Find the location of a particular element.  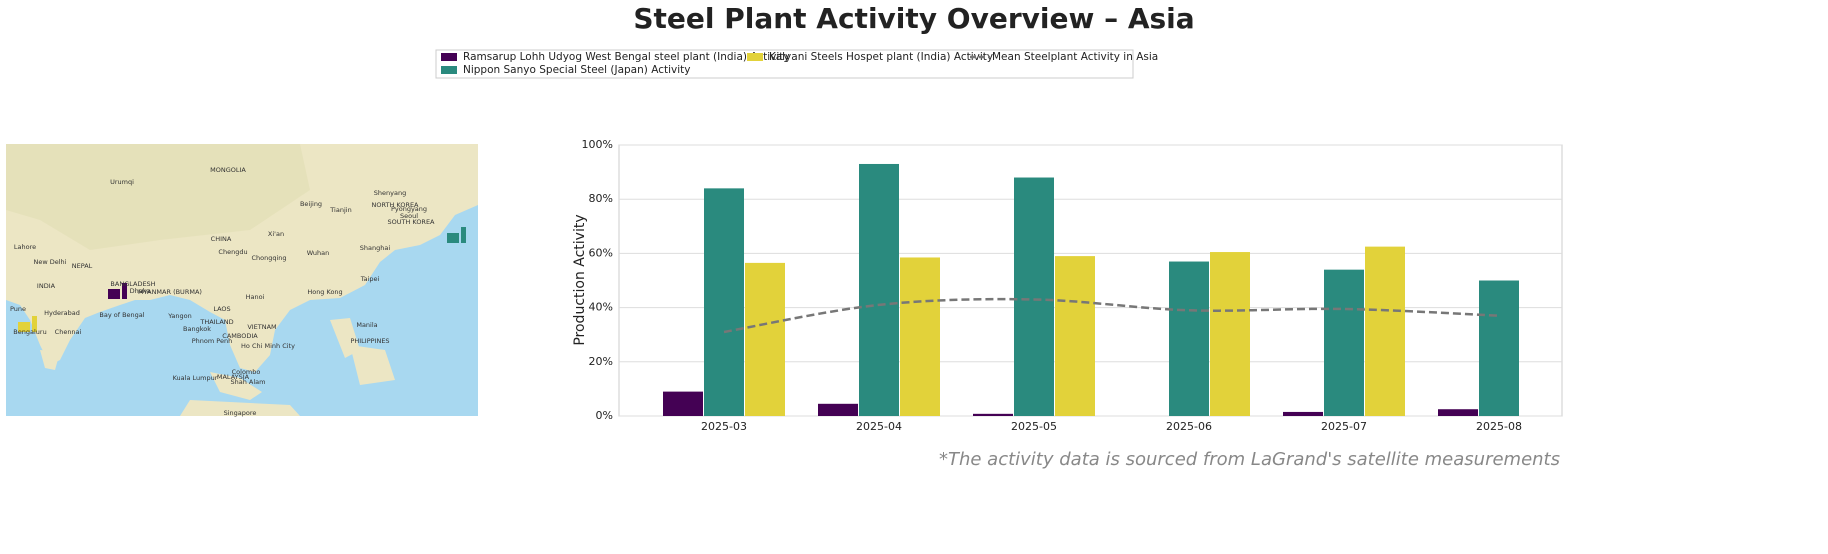

mean-line is located at coordinates (1111, 315).